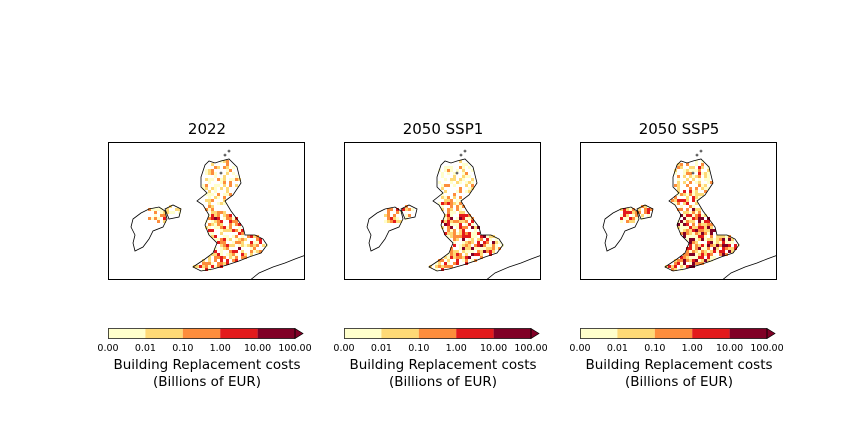 Image resolution: width=864 pixels, height=432 pixels. What do you see at coordinates (679, 129) in the screenshot?
I see `panel-title: 2050 SSP5` at bounding box center [679, 129].